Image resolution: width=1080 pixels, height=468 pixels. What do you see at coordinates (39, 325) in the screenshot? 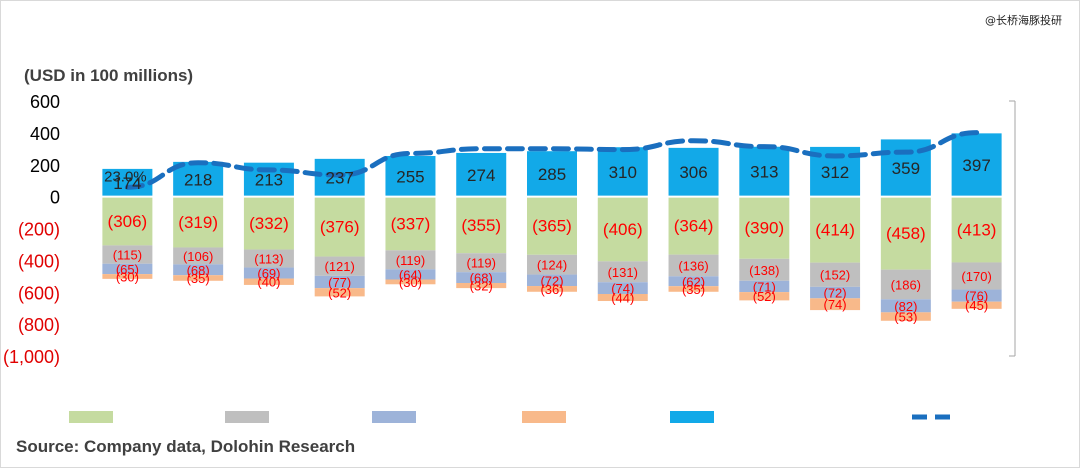
I see `y-tick-label: (800)` at bounding box center [39, 325].